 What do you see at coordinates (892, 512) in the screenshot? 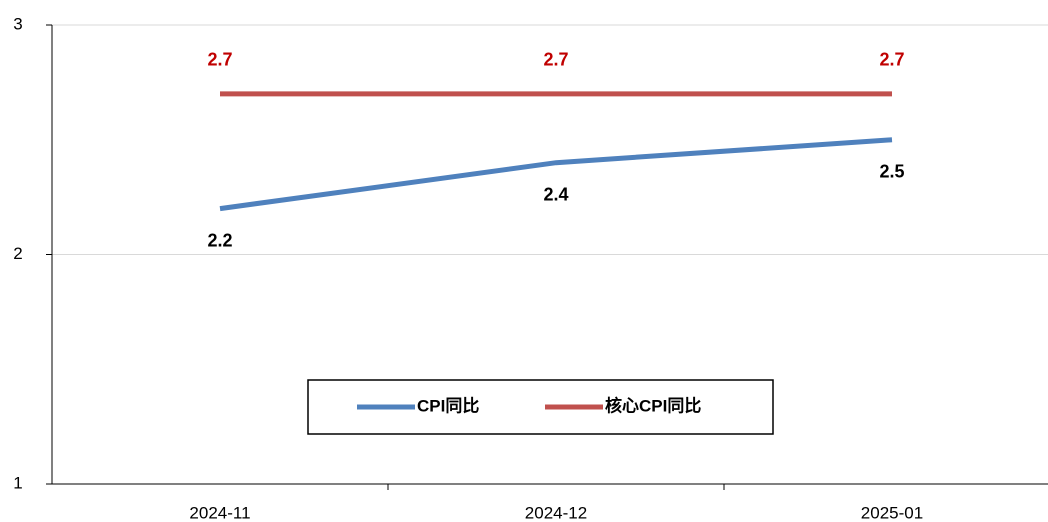
I see `x-tick-label: 2025-01` at bounding box center [892, 512].